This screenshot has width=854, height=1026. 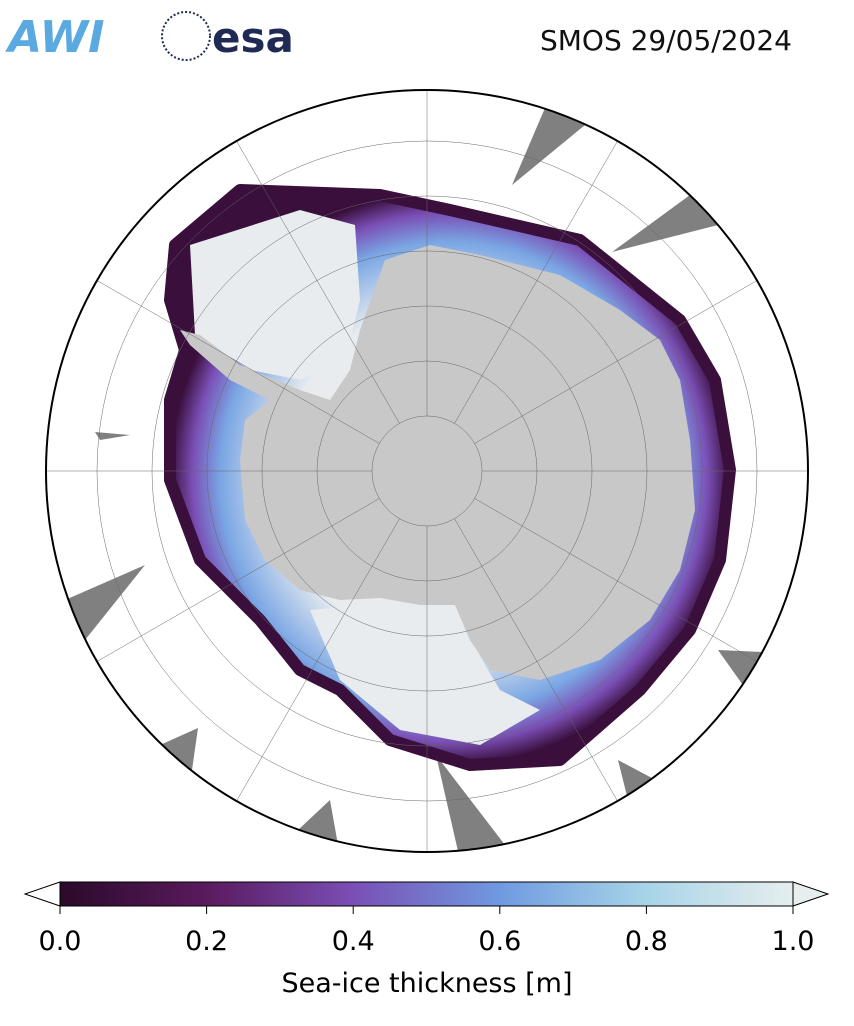 I want to click on colorbar-extend-low, so click(x=42, y=894).